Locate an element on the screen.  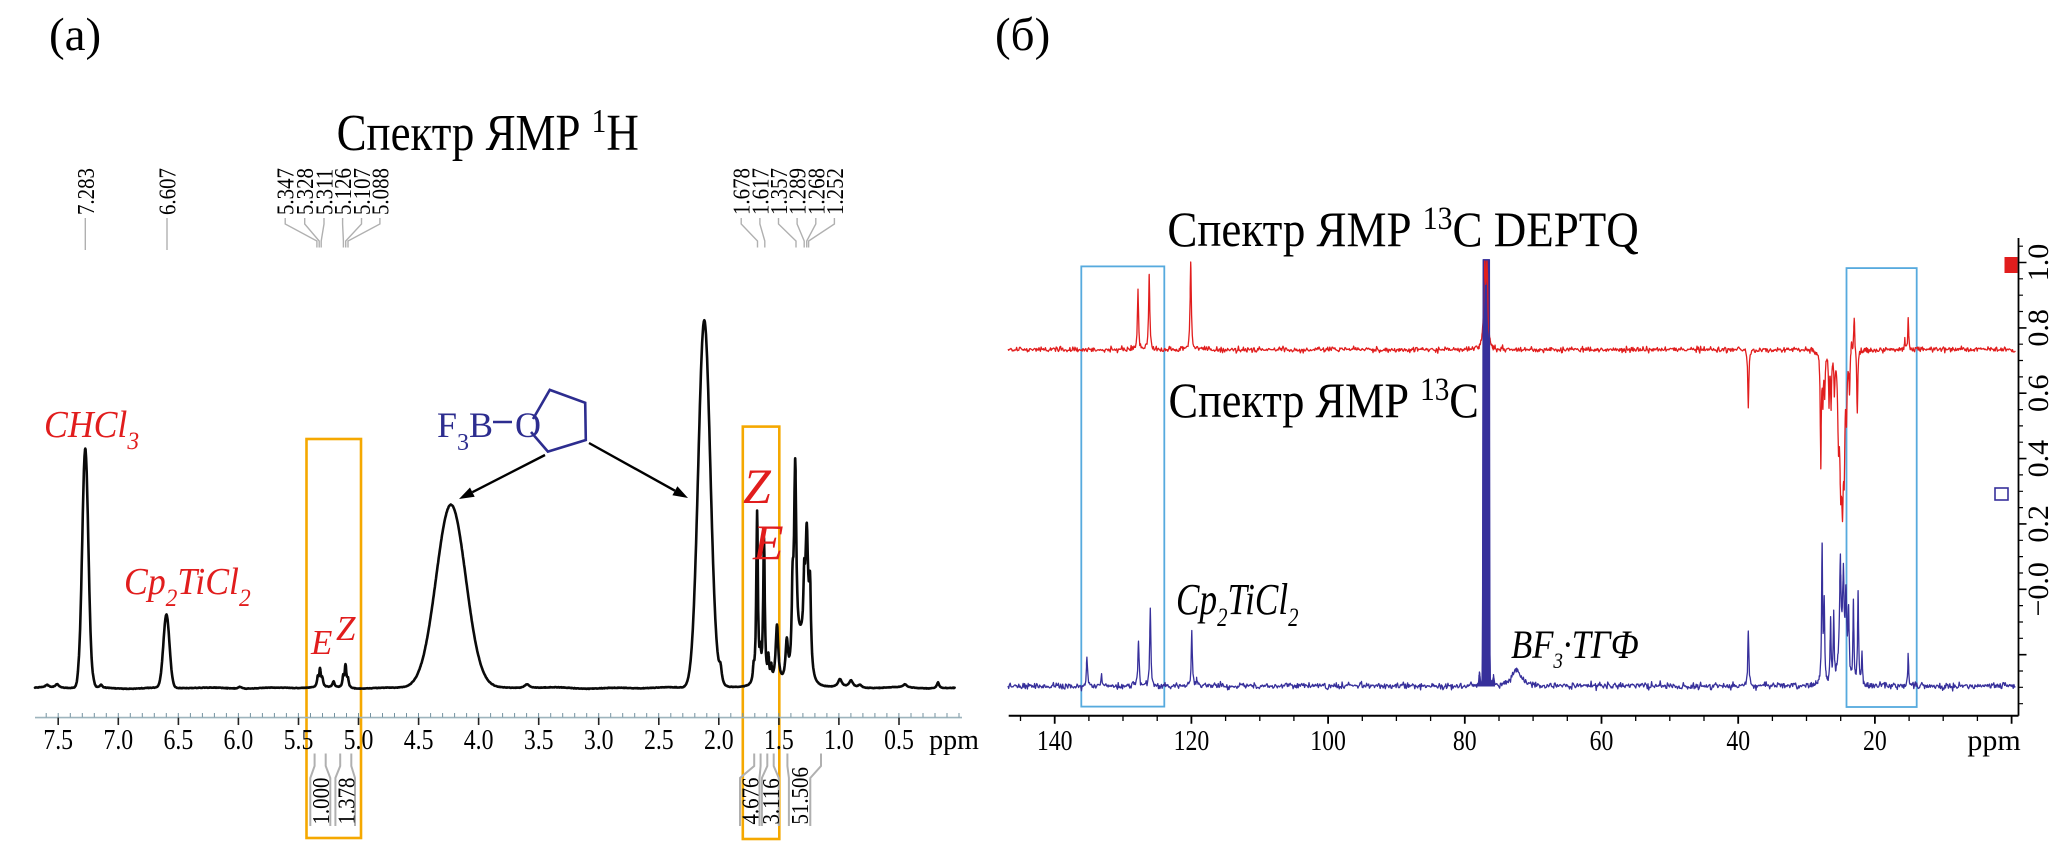
svg-text: 1.678 is located at coordinates (741, 191).